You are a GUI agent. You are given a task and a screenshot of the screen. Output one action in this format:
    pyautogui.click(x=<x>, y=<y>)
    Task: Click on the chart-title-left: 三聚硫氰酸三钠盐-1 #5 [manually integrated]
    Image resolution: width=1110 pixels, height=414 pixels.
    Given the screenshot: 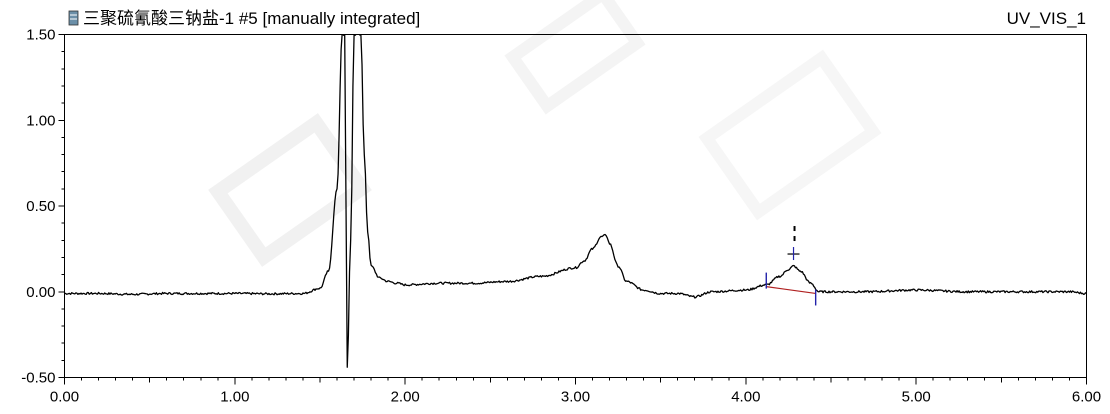 What is the action you would take?
    pyautogui.click(x=251, y=18)
    